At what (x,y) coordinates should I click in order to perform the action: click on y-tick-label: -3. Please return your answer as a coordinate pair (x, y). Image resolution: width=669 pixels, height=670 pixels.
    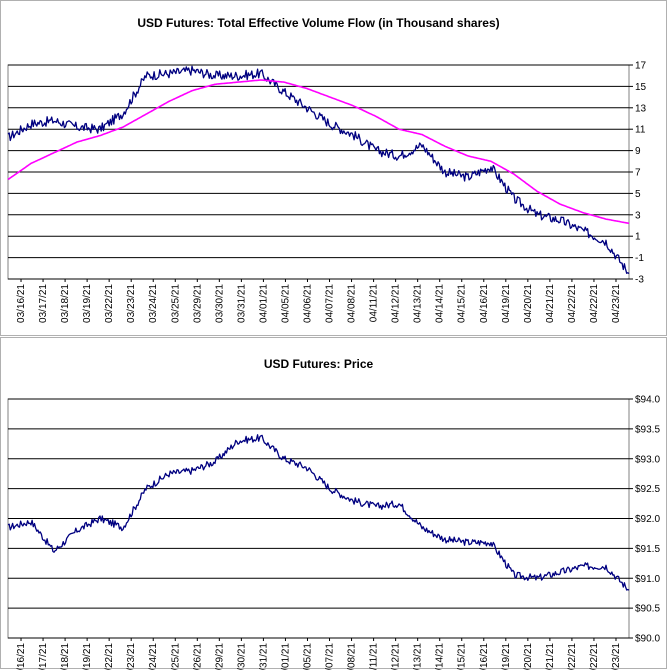
    Looking at the image, I should click on (639, 280).